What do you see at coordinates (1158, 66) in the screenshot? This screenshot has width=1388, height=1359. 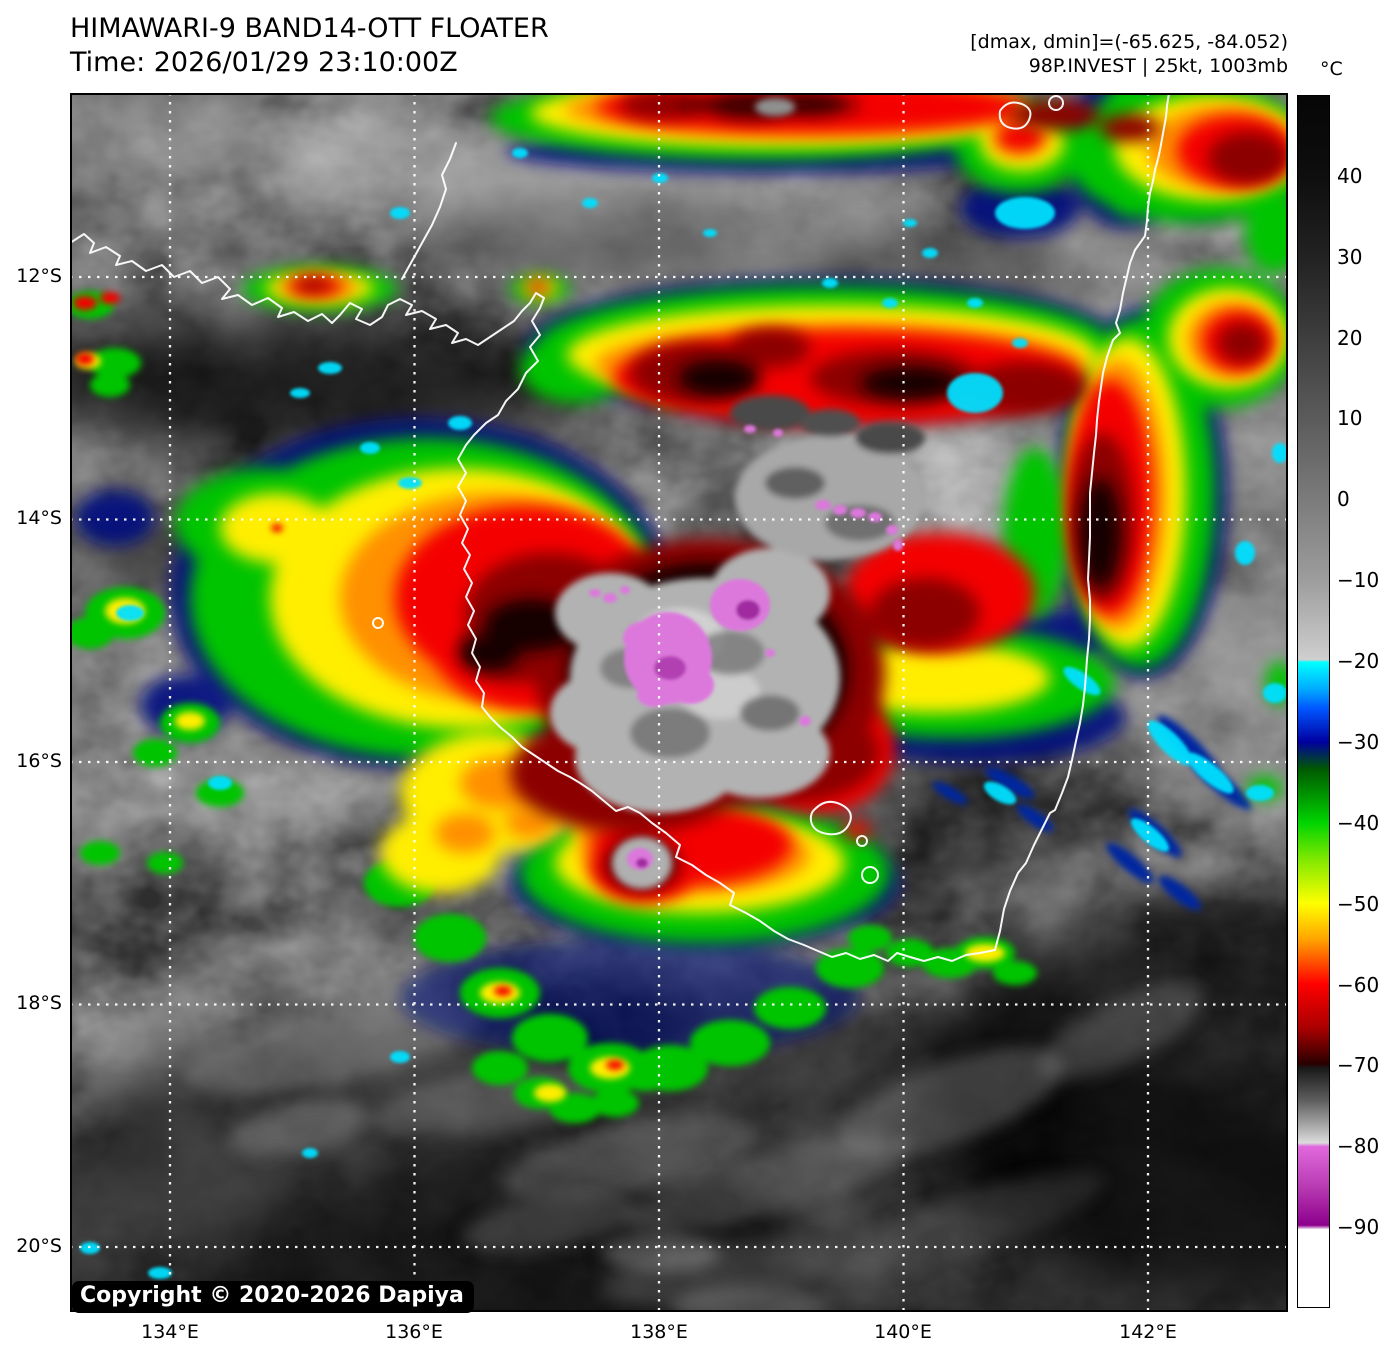 I see `storm-id-intensity: 98P.INVEST | 25kt, 1003mb` at bounding box center [1158, 66].